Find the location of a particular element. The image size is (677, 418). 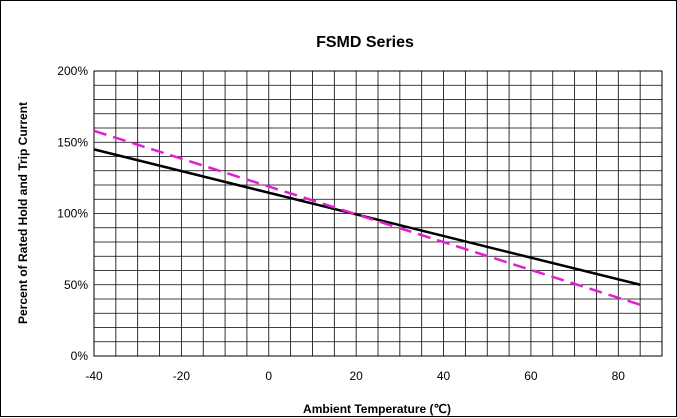

y-axis-label: Percent of Rated Hold and Trip Current is located at coordinates (23, 213).